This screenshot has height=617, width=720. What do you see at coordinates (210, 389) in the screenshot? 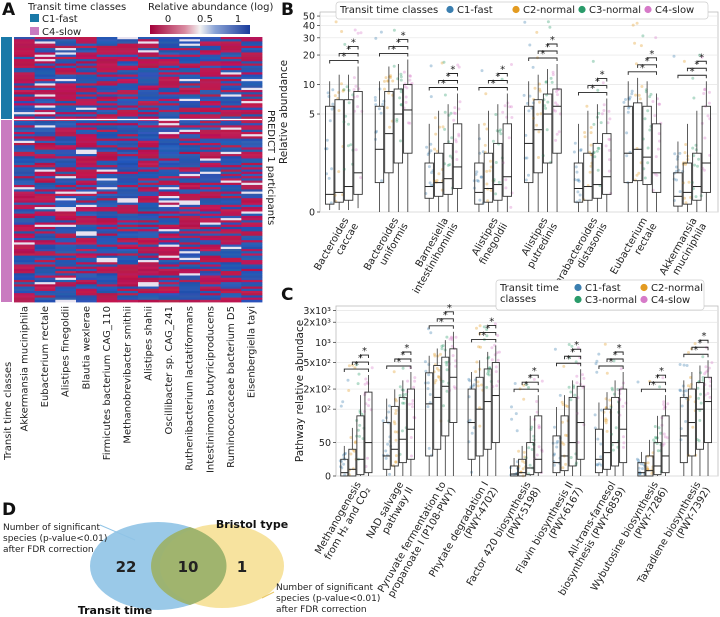
I see `species-label: Intestinimonas butyriciproducens` at bounding box center [210, 389].